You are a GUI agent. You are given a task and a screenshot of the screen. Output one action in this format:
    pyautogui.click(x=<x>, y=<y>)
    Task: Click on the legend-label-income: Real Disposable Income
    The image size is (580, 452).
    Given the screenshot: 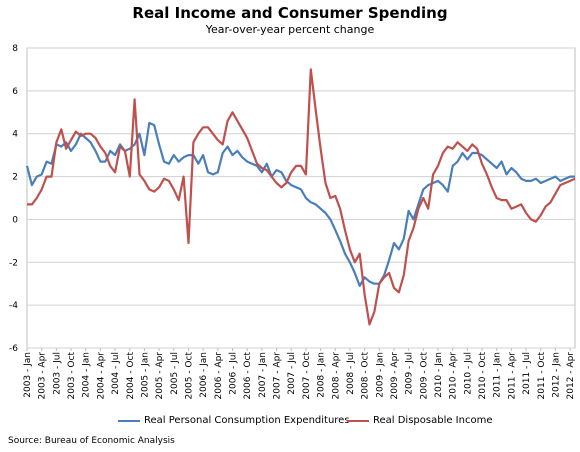 What is the action you would take?
    pyautogui.click(x=433, y=420)
    